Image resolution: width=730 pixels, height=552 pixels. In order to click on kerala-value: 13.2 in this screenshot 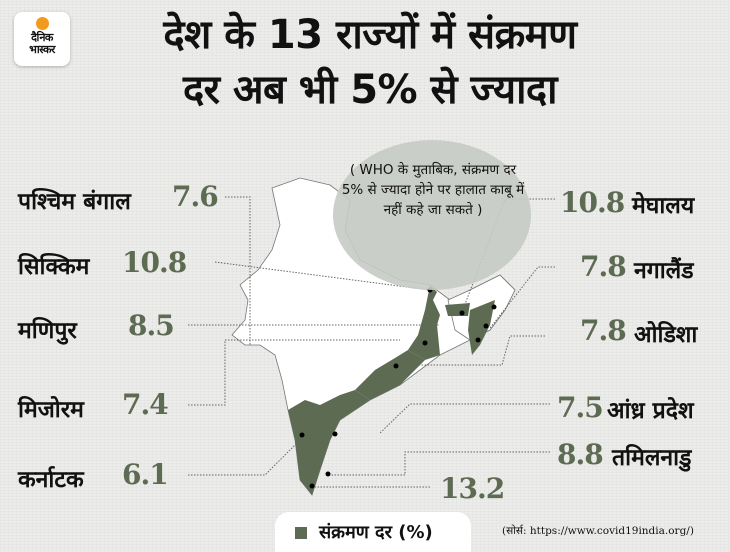, I will do `click(472, 488)`.